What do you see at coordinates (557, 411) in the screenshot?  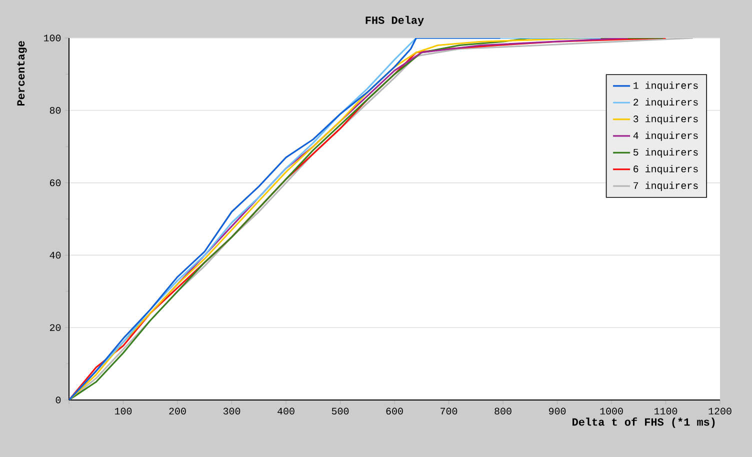 I see `x-tick-label: 900` at bounding box center [557, 411].